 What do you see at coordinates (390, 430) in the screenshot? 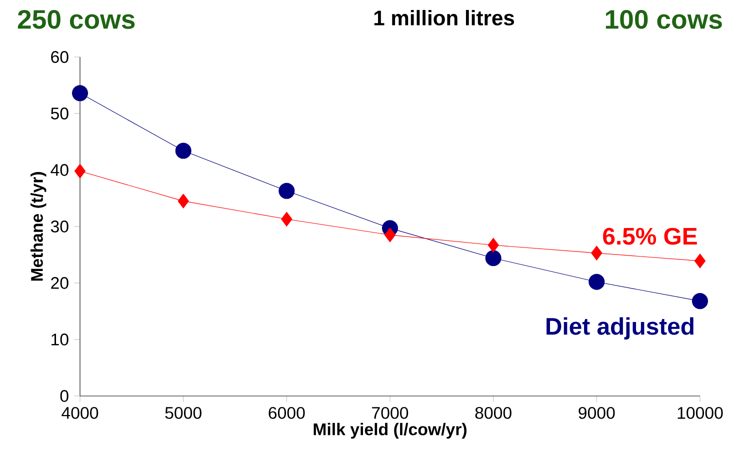
I see `x-axis-title: Milk yield (l/cow/yr)` at bounding box center [390, 430].